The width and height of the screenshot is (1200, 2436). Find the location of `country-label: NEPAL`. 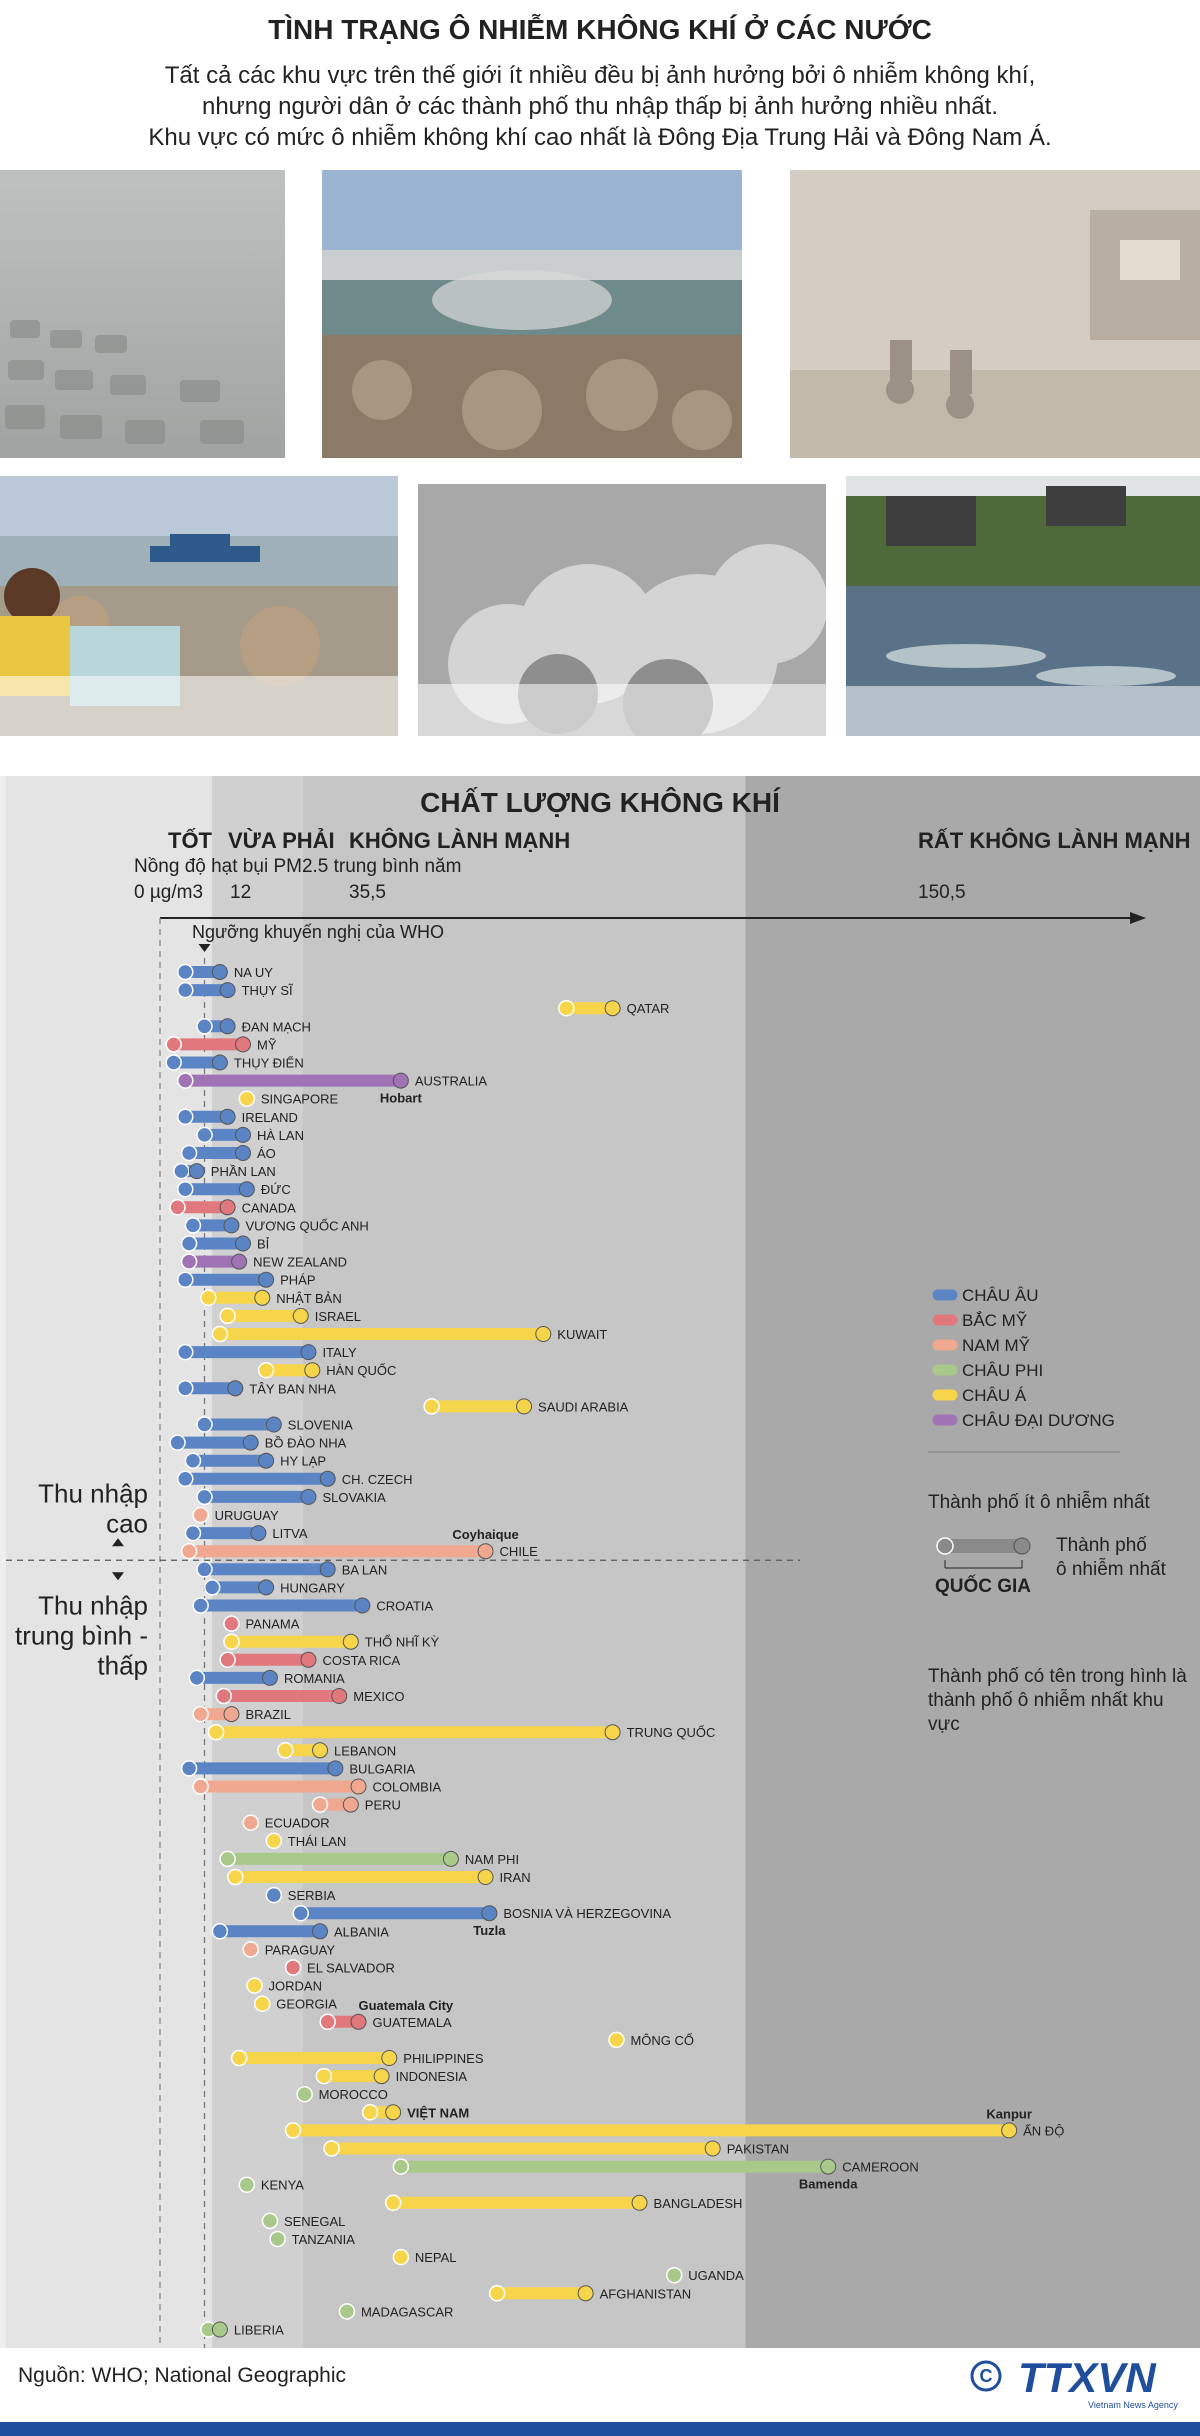

country-label: NEPAL is located at coordinates (436, 2257).